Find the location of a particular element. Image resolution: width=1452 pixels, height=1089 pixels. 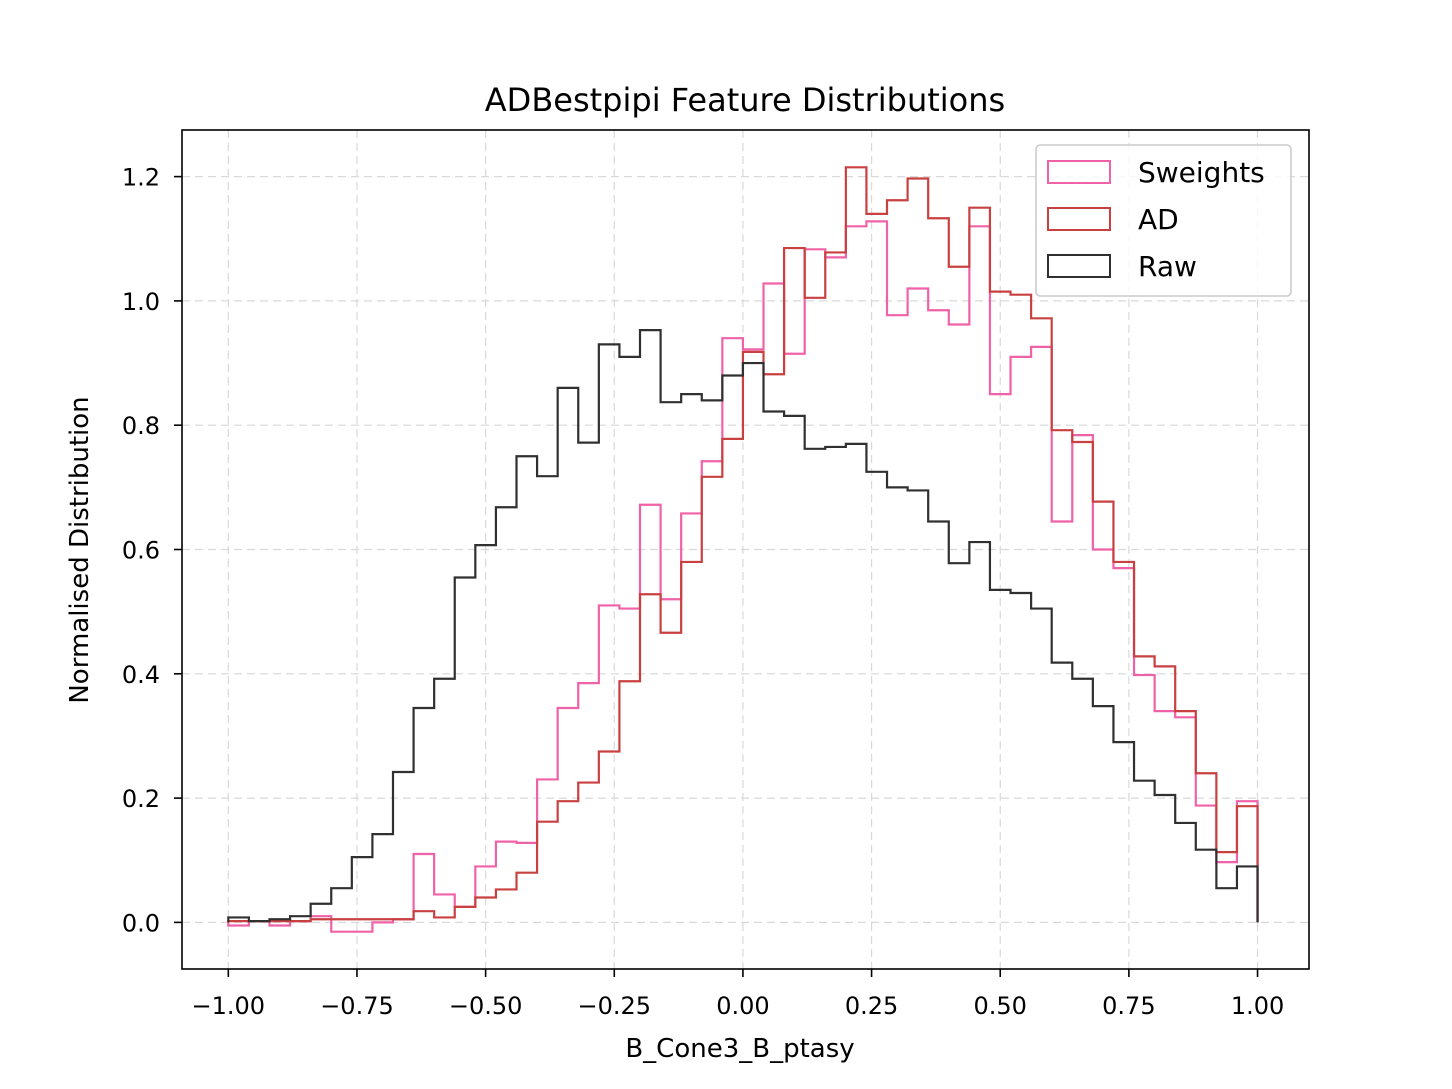

x-tick-label: −0.25 is located at coordinates (615, 1006).